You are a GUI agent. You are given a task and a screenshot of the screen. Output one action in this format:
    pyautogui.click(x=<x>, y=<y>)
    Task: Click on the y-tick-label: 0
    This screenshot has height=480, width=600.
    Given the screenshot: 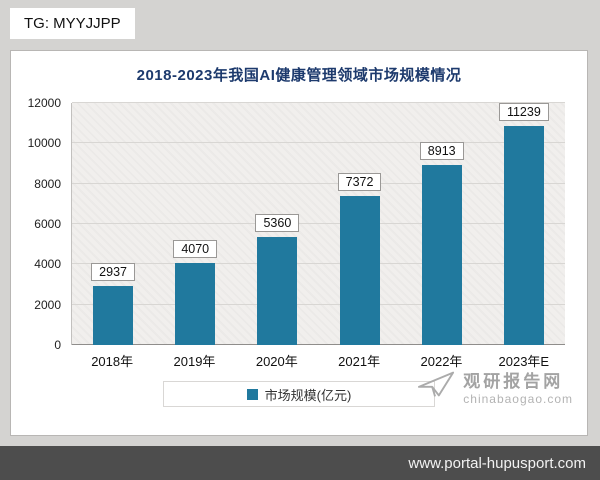 What is the action you would take?
    pyautogui.click(x=57, y=345)
    